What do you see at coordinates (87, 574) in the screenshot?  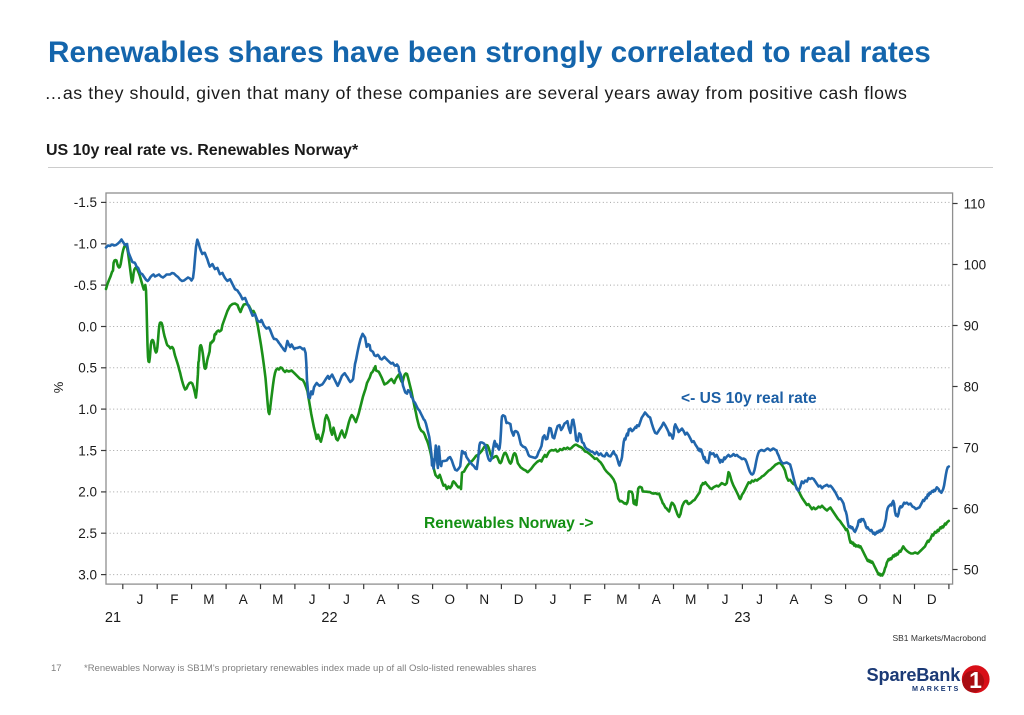 I see `svg-text: 3.0` at bounding box center [87, 574].